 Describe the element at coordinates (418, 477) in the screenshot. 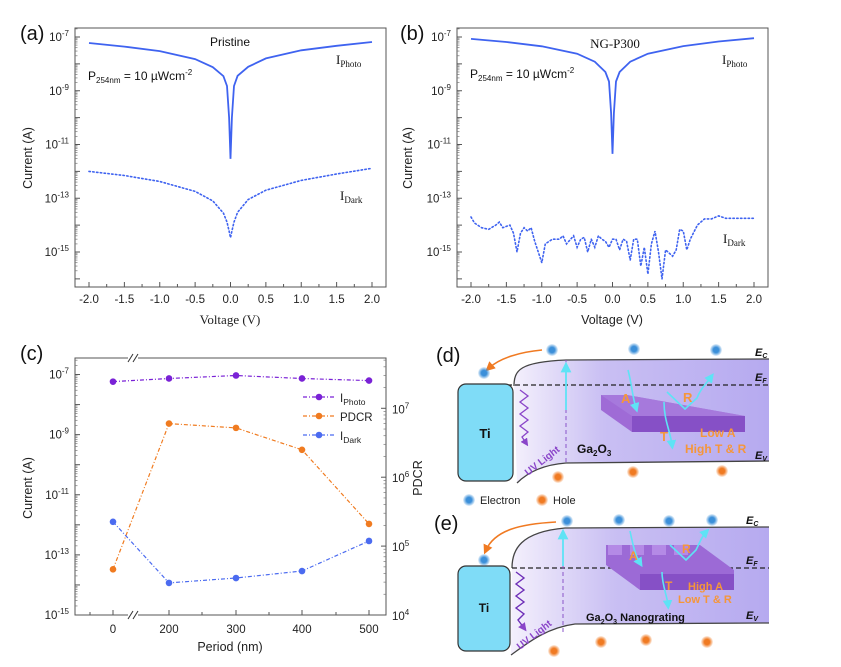

I see `y2-axis-label: PDCR` at that location.